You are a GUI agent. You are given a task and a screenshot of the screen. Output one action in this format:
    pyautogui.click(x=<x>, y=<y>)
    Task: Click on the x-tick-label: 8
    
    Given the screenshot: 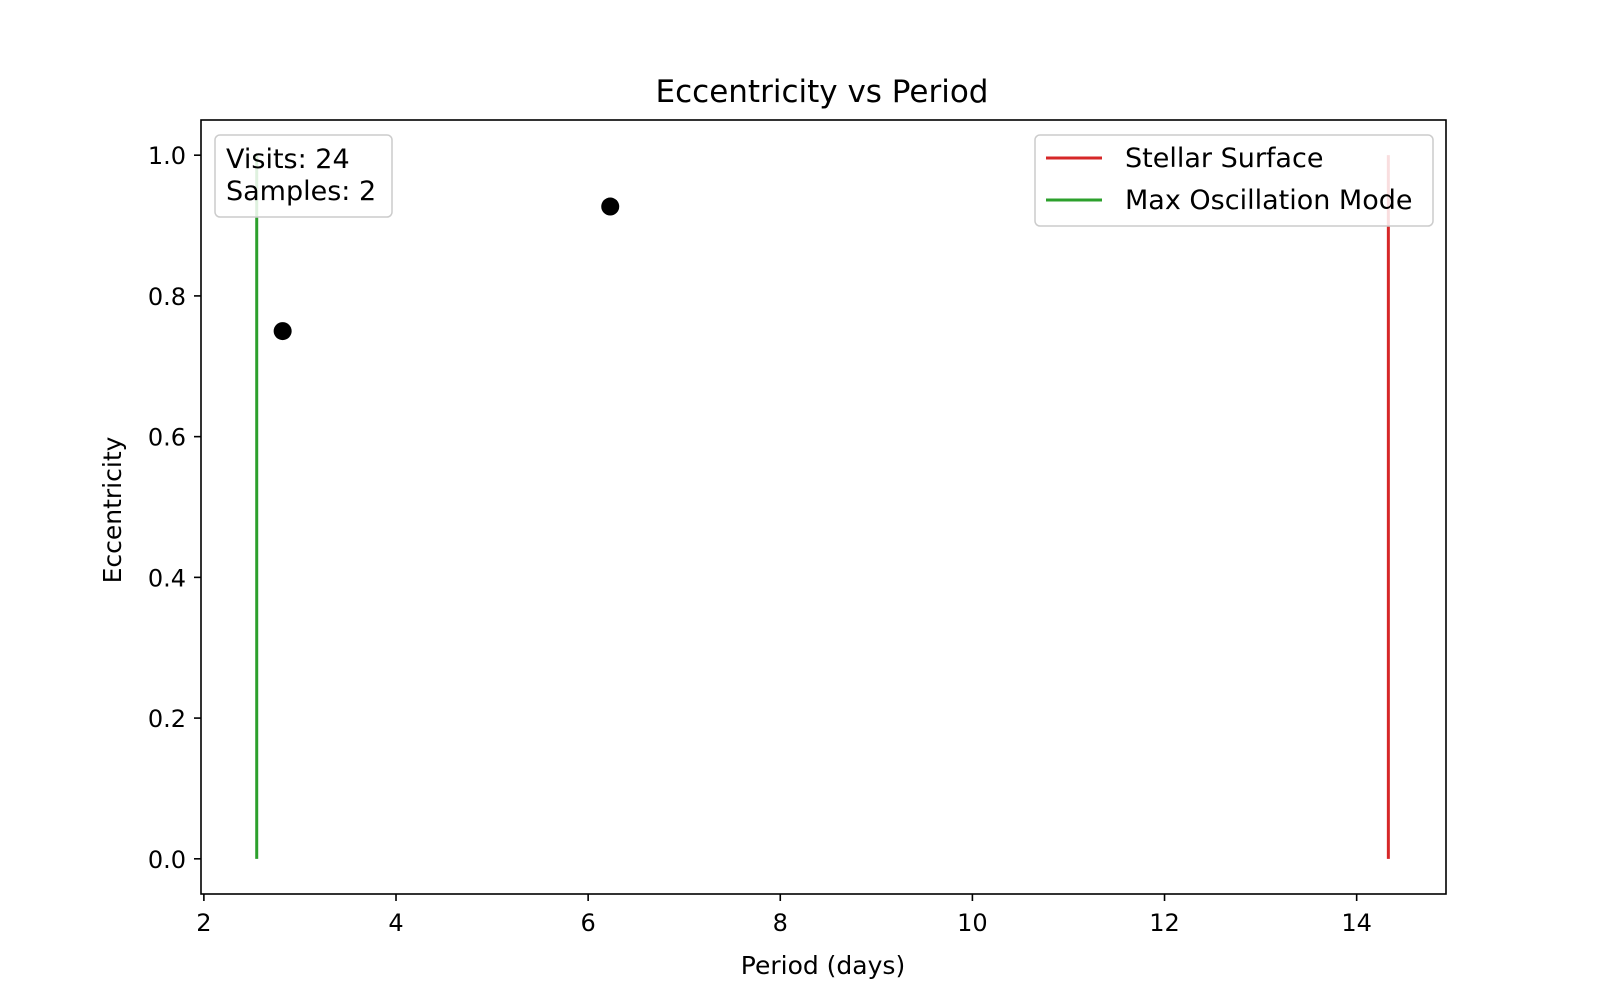 What is the action you would take?
    pyautogui.click(x=780, y=923)
    